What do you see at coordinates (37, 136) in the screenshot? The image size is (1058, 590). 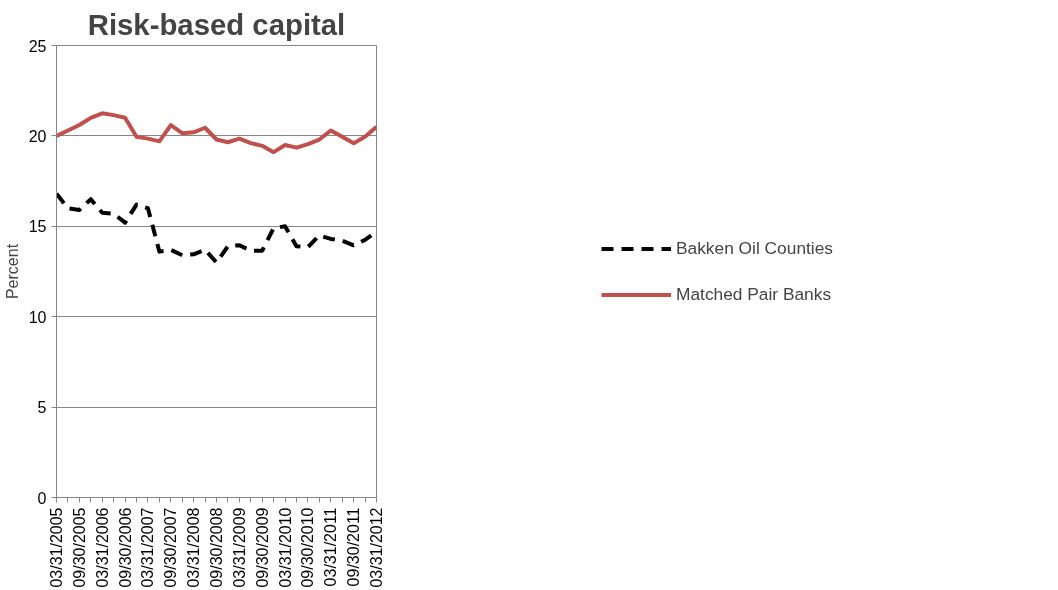 I see `y-tick-label: 20` at bounding box center [37, 136].